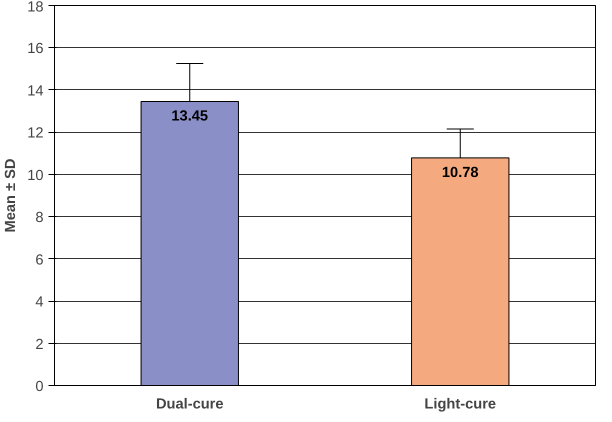 This screenshot has height=422, width=612. Describe the element at coordinates (35, 8) in the screenshot. I see `y-tick-label: 18` at that location.